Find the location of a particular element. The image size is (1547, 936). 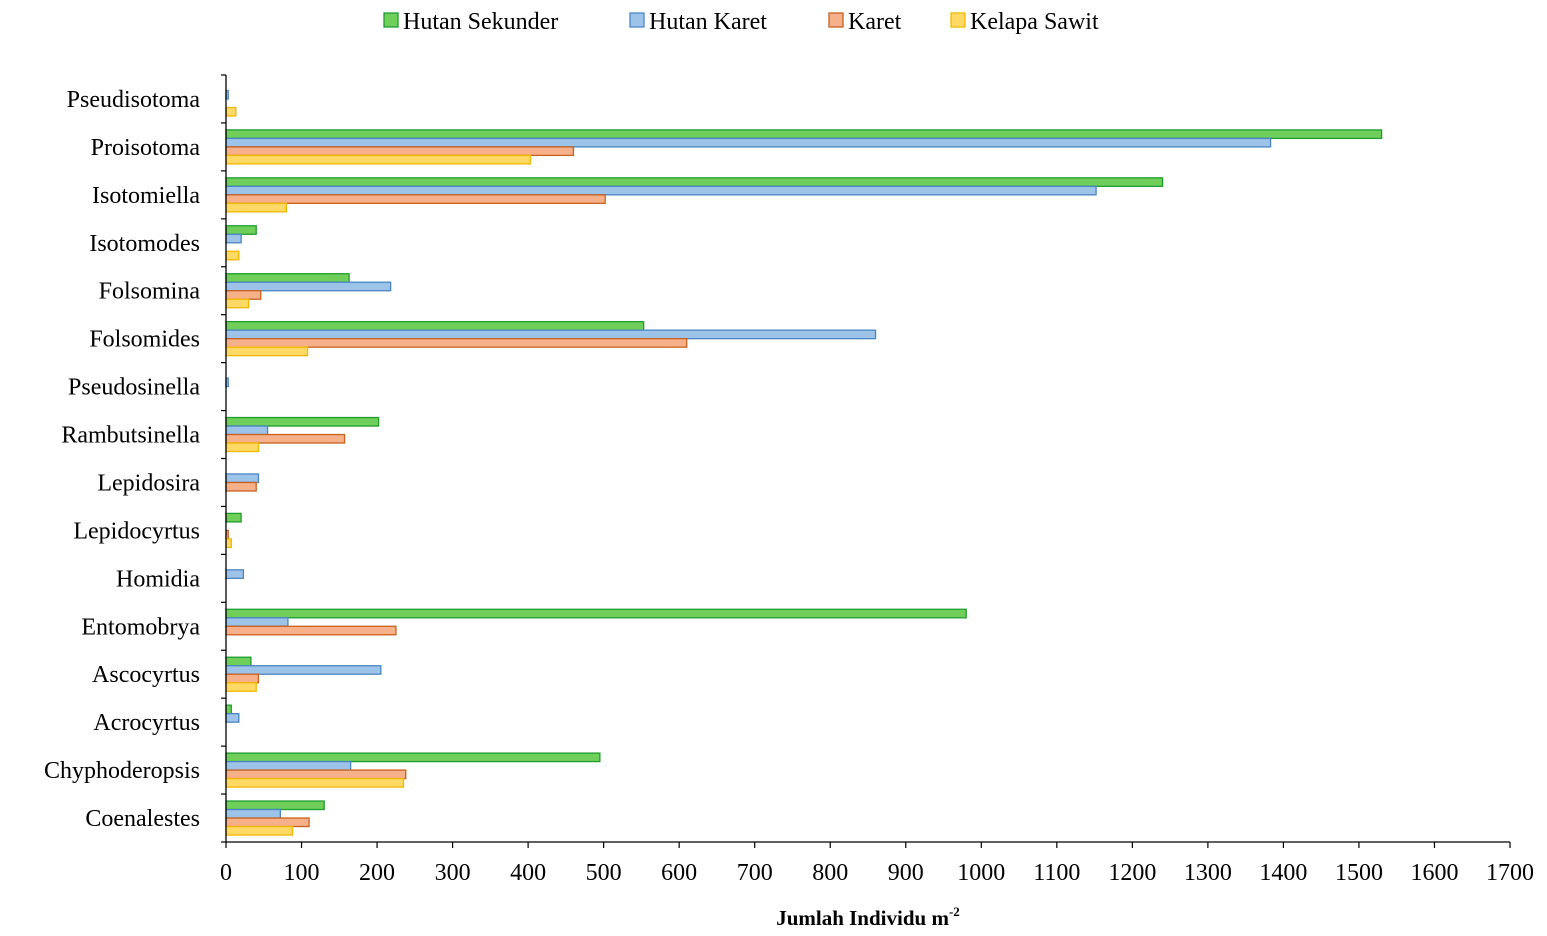

y-tick-label-folsomina: Folsomina is located at coordinates (150, 292).